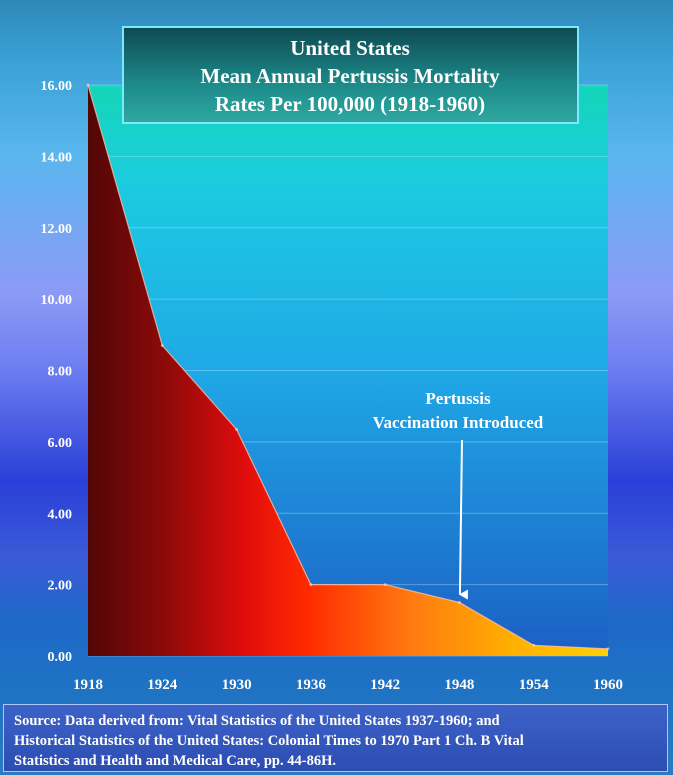 Image resolution: width=673 pixels, height=775 pixels. What do you see at coordinates (458, 398) in the screenshot?
I see `annotation-line-1: Pertussis` at bounding box center [458, 398].